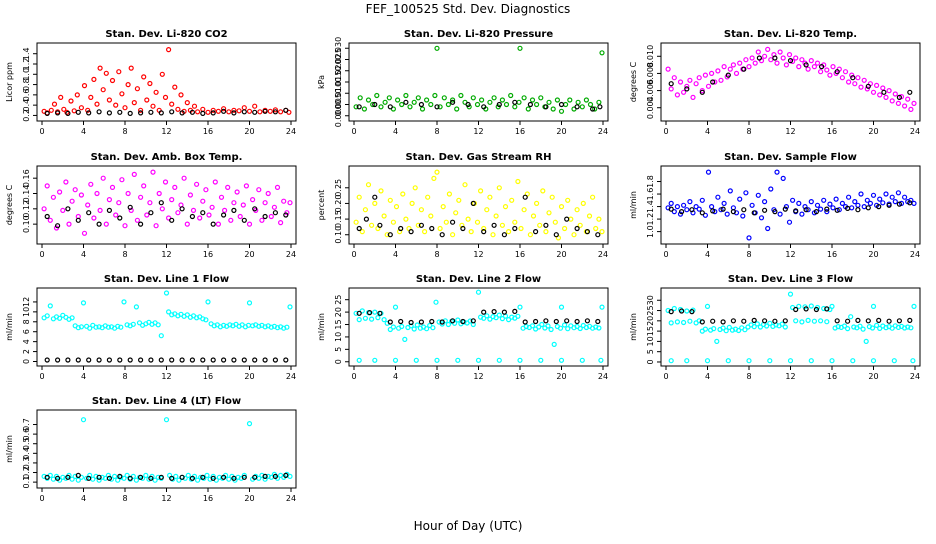 The width and height of the screenshot is (936, 544). I want to click on x-tick-label: 24, so click(291, 254).